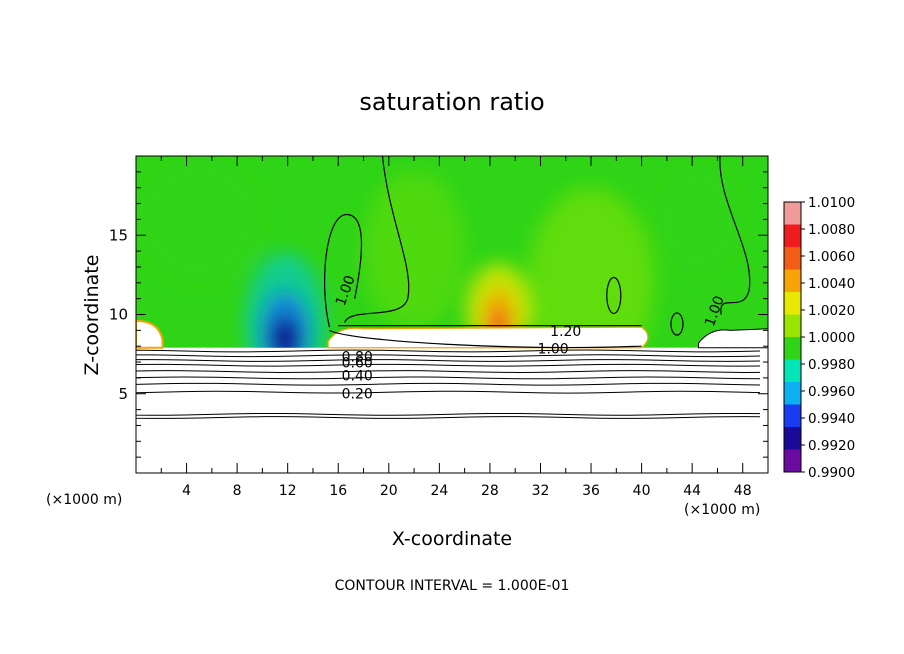 The width and height of the screenshot is (904, 654). What do you see at coordinates (591, 491) in the screenshot?
I see `x-tick-label: 36` at bounding box center [591, 491].